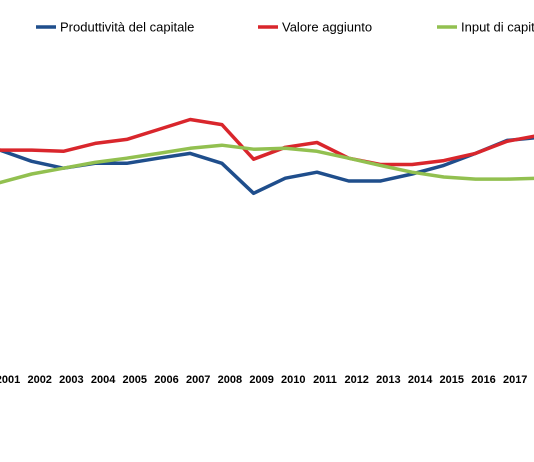  Describe the element at coordinates (71, 380) in the screenshot. I see `x-tick-label: 2003` at that location.